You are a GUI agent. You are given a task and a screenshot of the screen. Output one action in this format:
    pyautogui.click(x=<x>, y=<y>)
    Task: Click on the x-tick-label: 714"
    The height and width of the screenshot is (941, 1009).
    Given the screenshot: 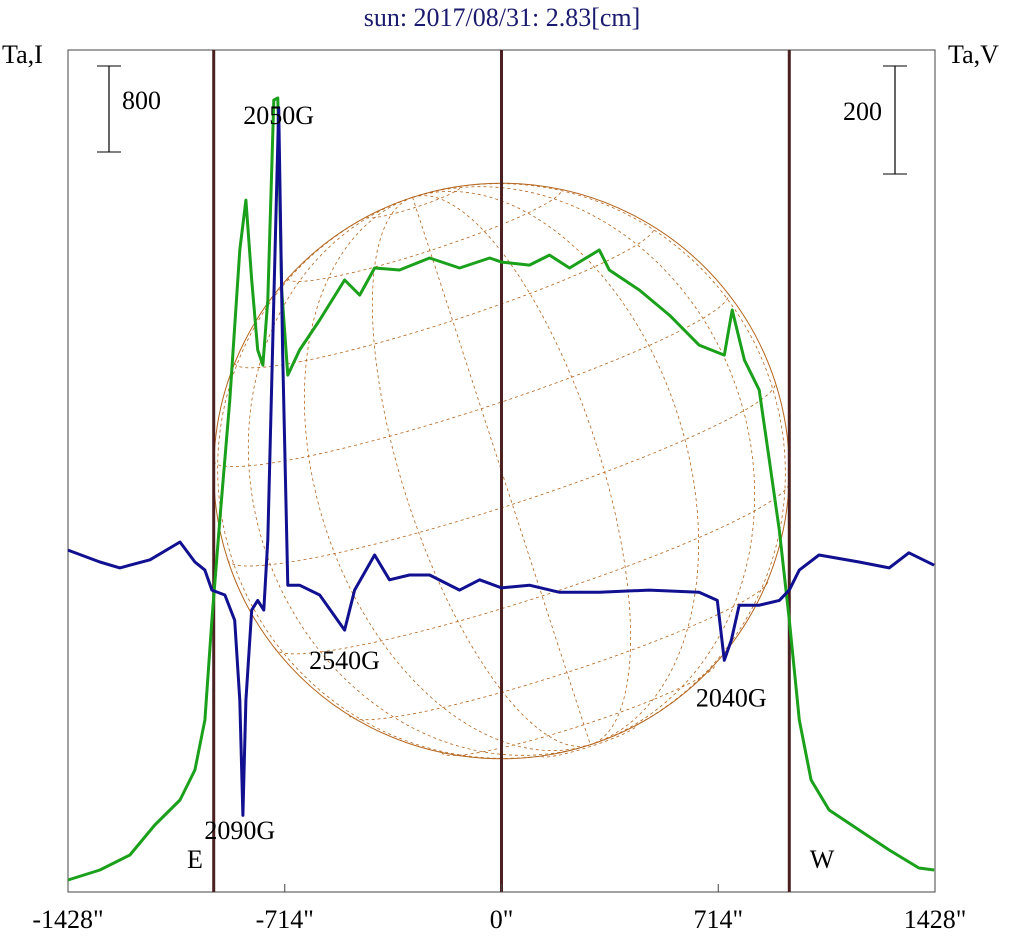 What is the action you would take?
    pyautogui.click(x=718, y=919)
    